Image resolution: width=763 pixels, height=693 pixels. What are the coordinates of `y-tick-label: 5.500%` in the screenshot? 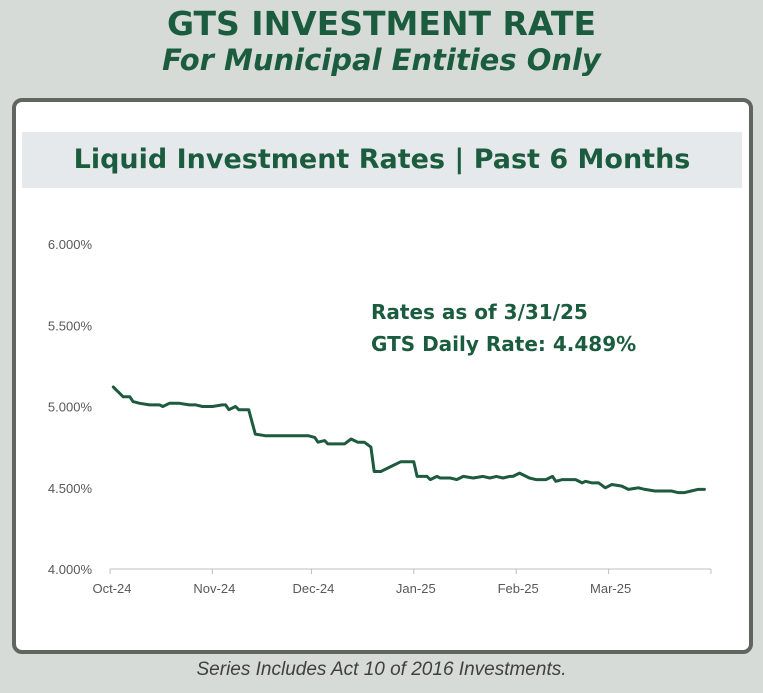 It's located at (70, 325).